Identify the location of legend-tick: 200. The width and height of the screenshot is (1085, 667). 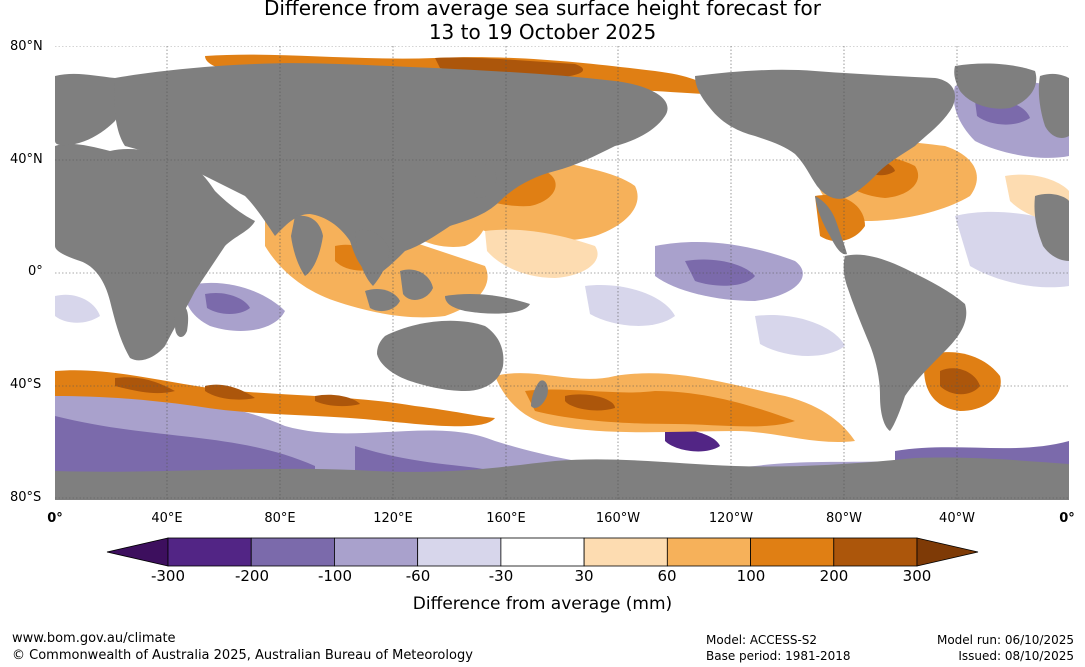
(834, 576).